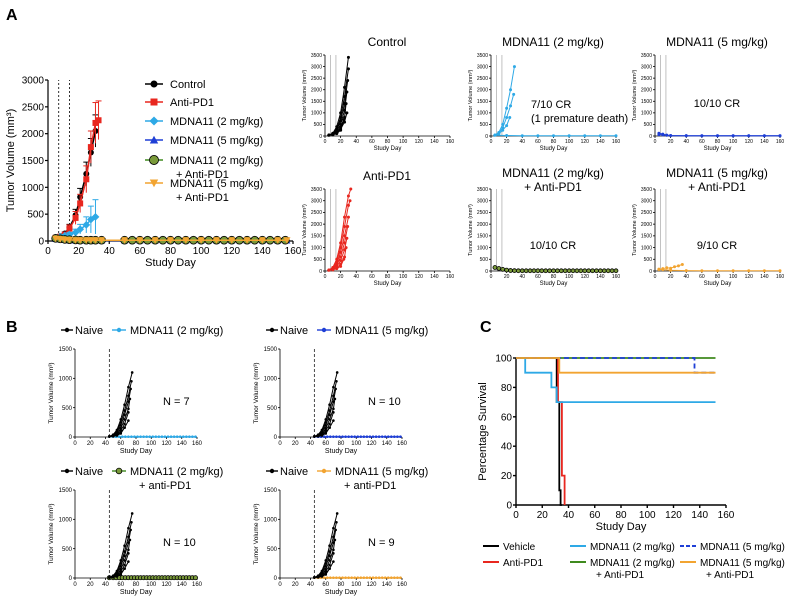 The image size is (789, 605). I want to click on a-main-y-tick-label: 1500, so click(33, 161).